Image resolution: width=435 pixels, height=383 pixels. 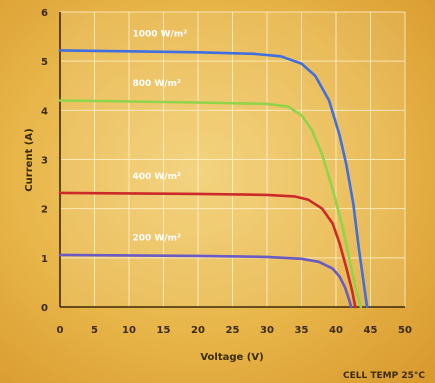 What do you see at coordinates (94, 330) in the screenshot?
I see `x-tick-label: 5` at bounding box center [94, 330].